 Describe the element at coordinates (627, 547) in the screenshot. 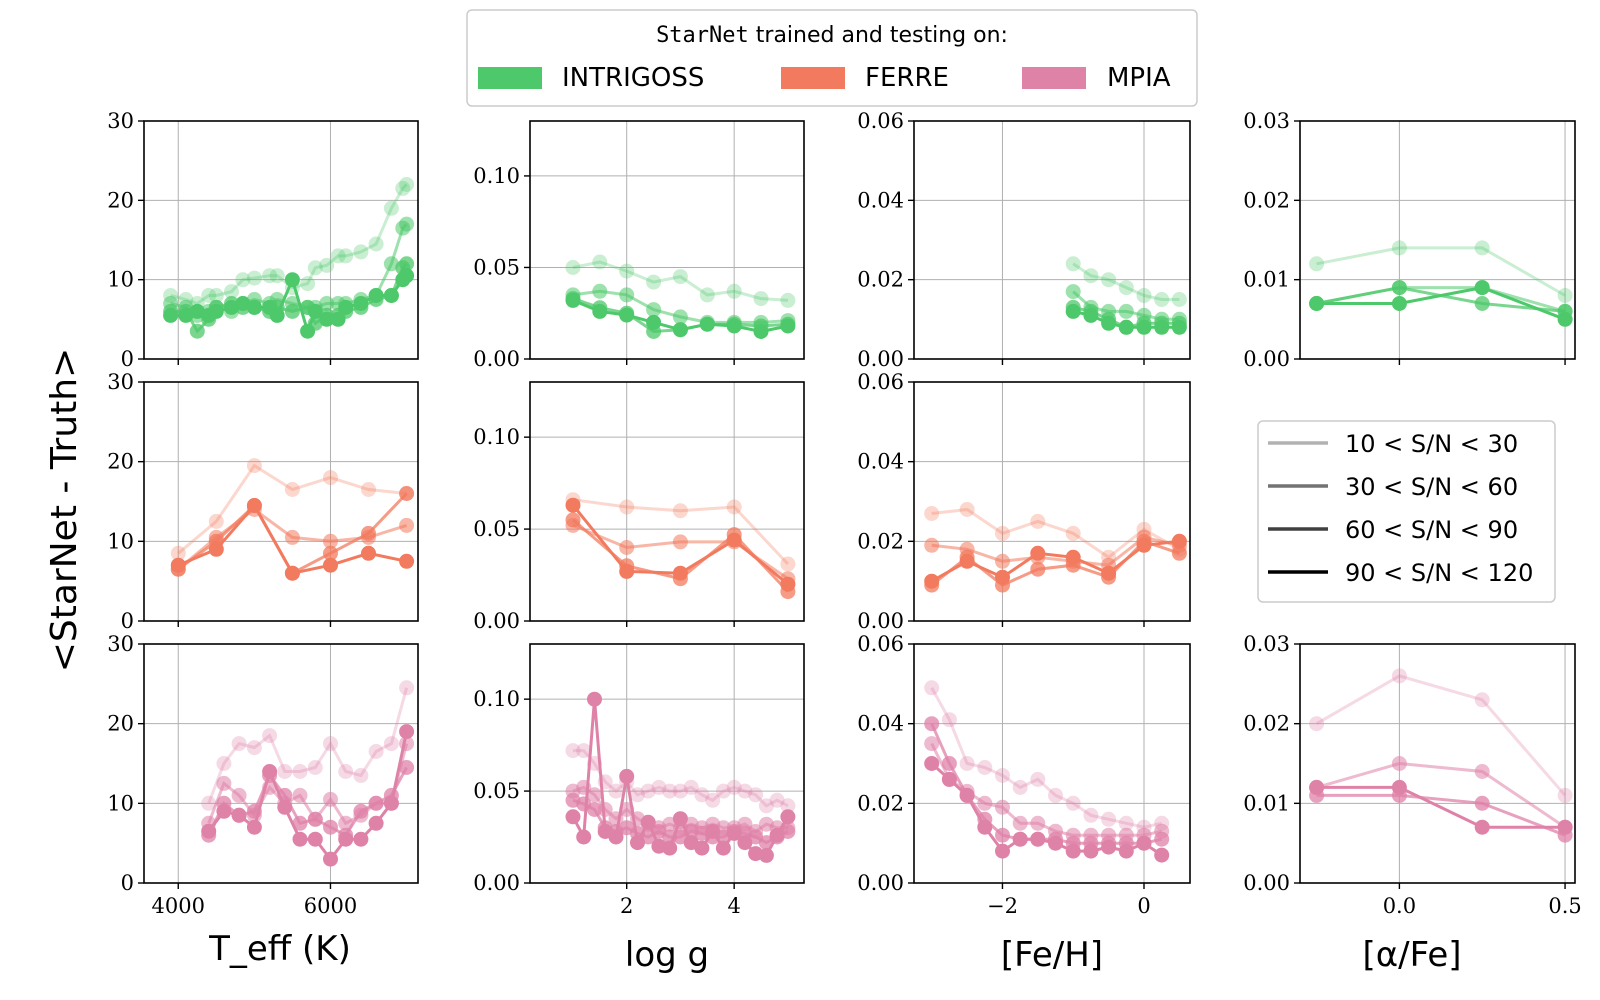

I see `panel-ferre-logg-series-2-point` at that location.